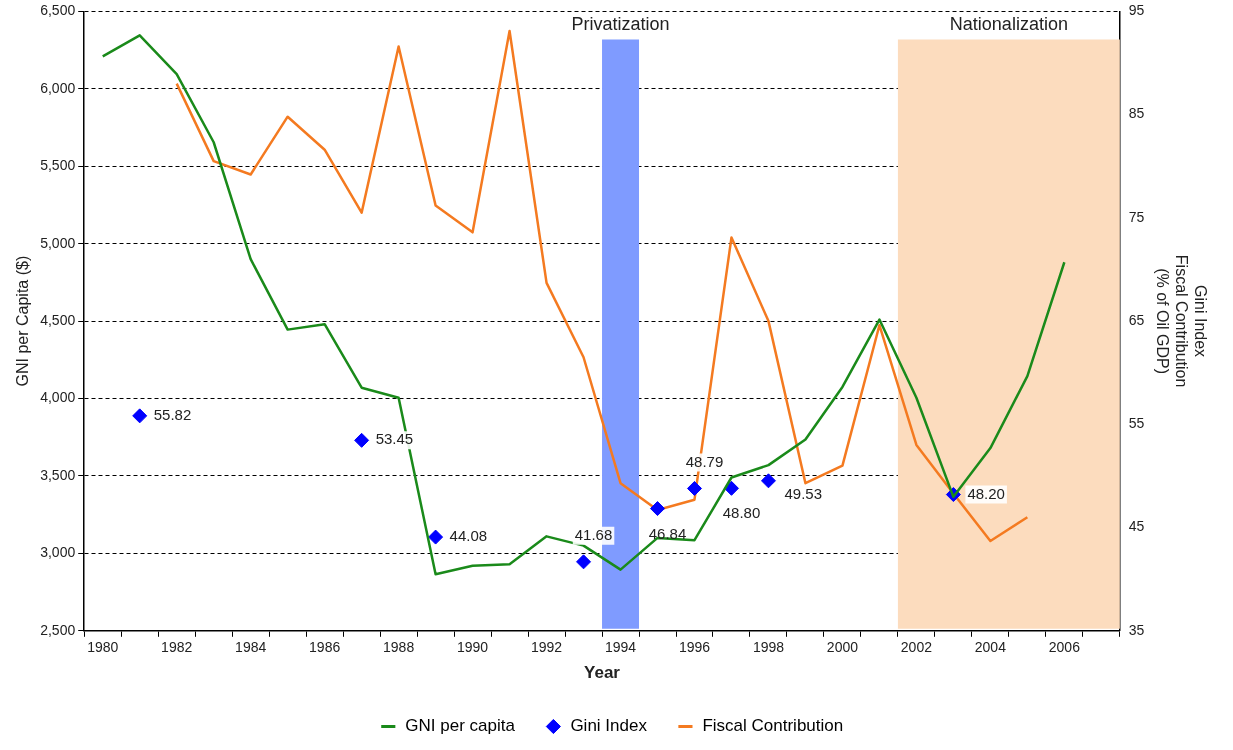  I want to click on y2-tick-label: 35, so click(1136, 629).